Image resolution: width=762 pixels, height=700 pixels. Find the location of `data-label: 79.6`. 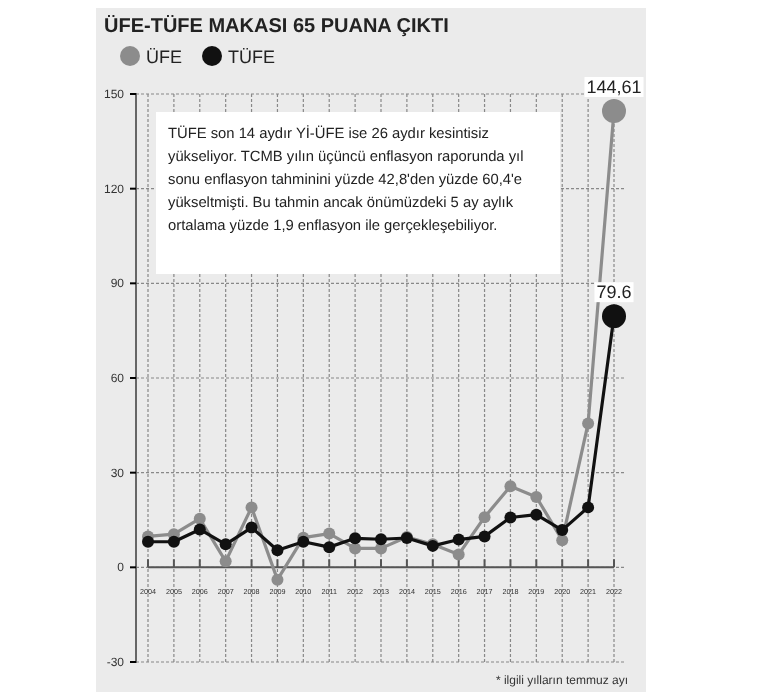

data-label: 79.6 is located at coordinates (614, 292).